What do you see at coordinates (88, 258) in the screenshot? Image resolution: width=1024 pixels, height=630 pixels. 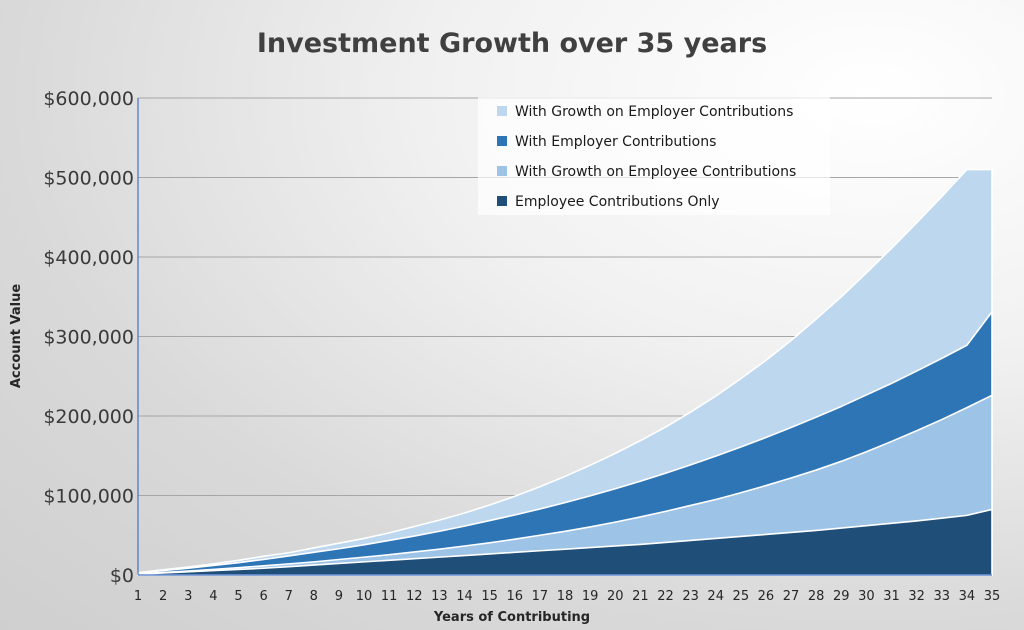 I see `y-tick-label: $400,000` at bounding box center [88, 258].